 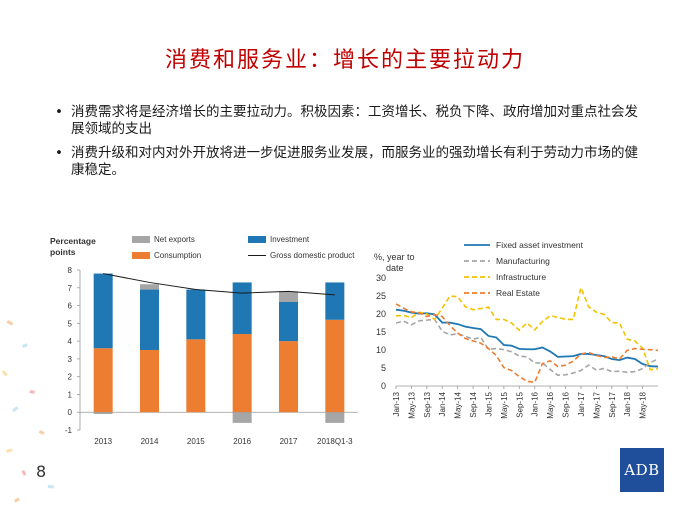 I want to click on x-tick-label: May-14, so click(x=458, y=404).